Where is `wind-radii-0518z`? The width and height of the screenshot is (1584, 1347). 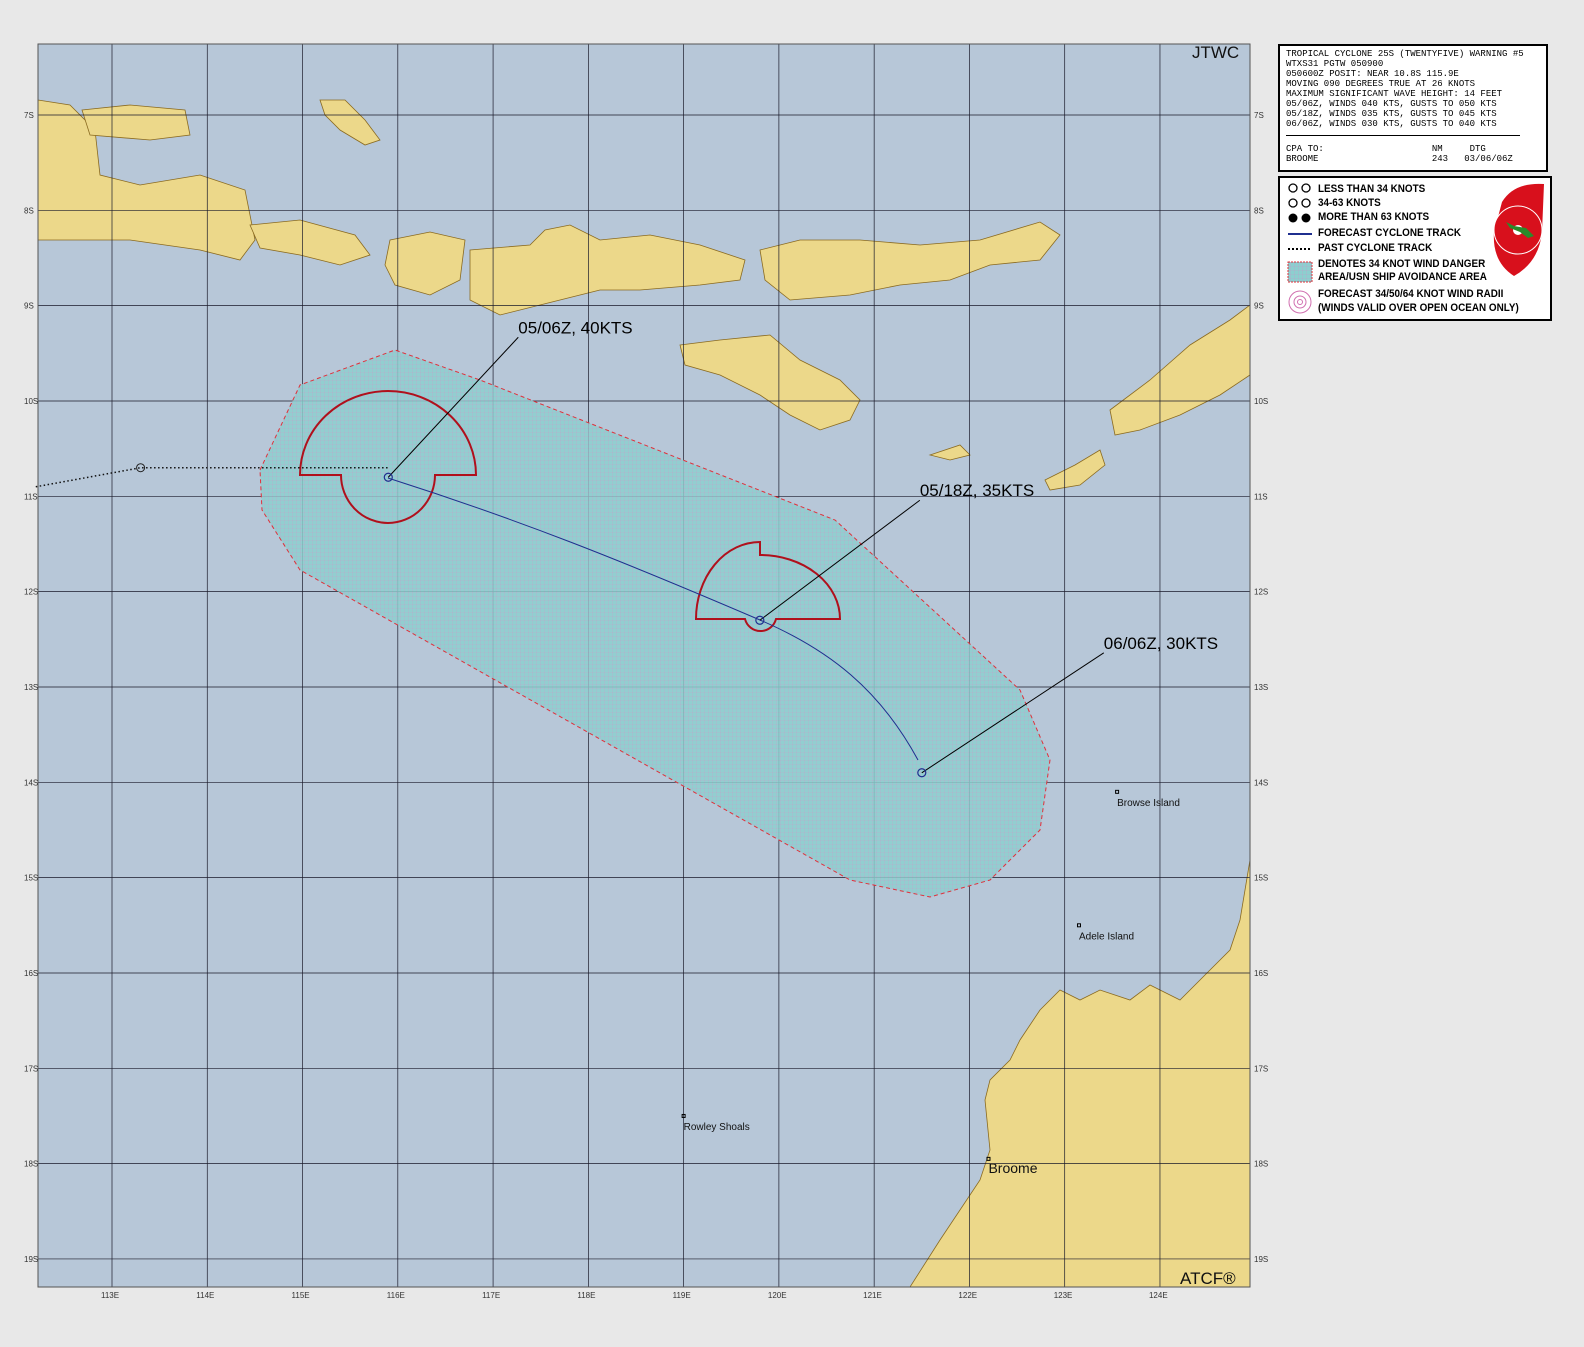
wind-radii-0518z is located at coordinates (768, 586).